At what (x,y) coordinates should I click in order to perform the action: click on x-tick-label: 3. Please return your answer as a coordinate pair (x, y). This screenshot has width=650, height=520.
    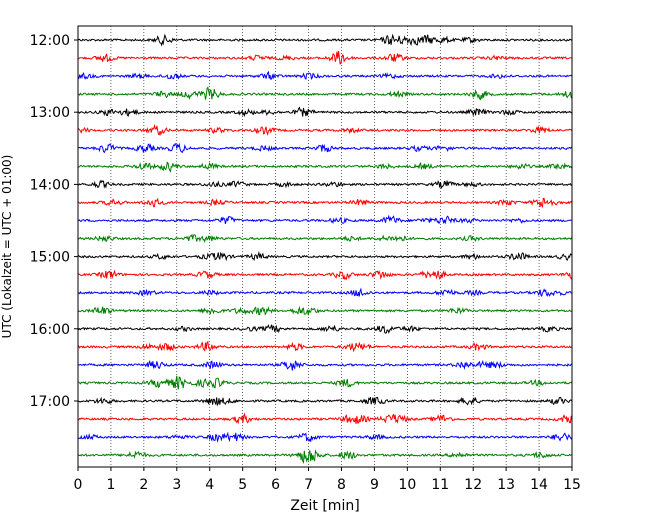
    Looking at the image, I should click on (176, 485).